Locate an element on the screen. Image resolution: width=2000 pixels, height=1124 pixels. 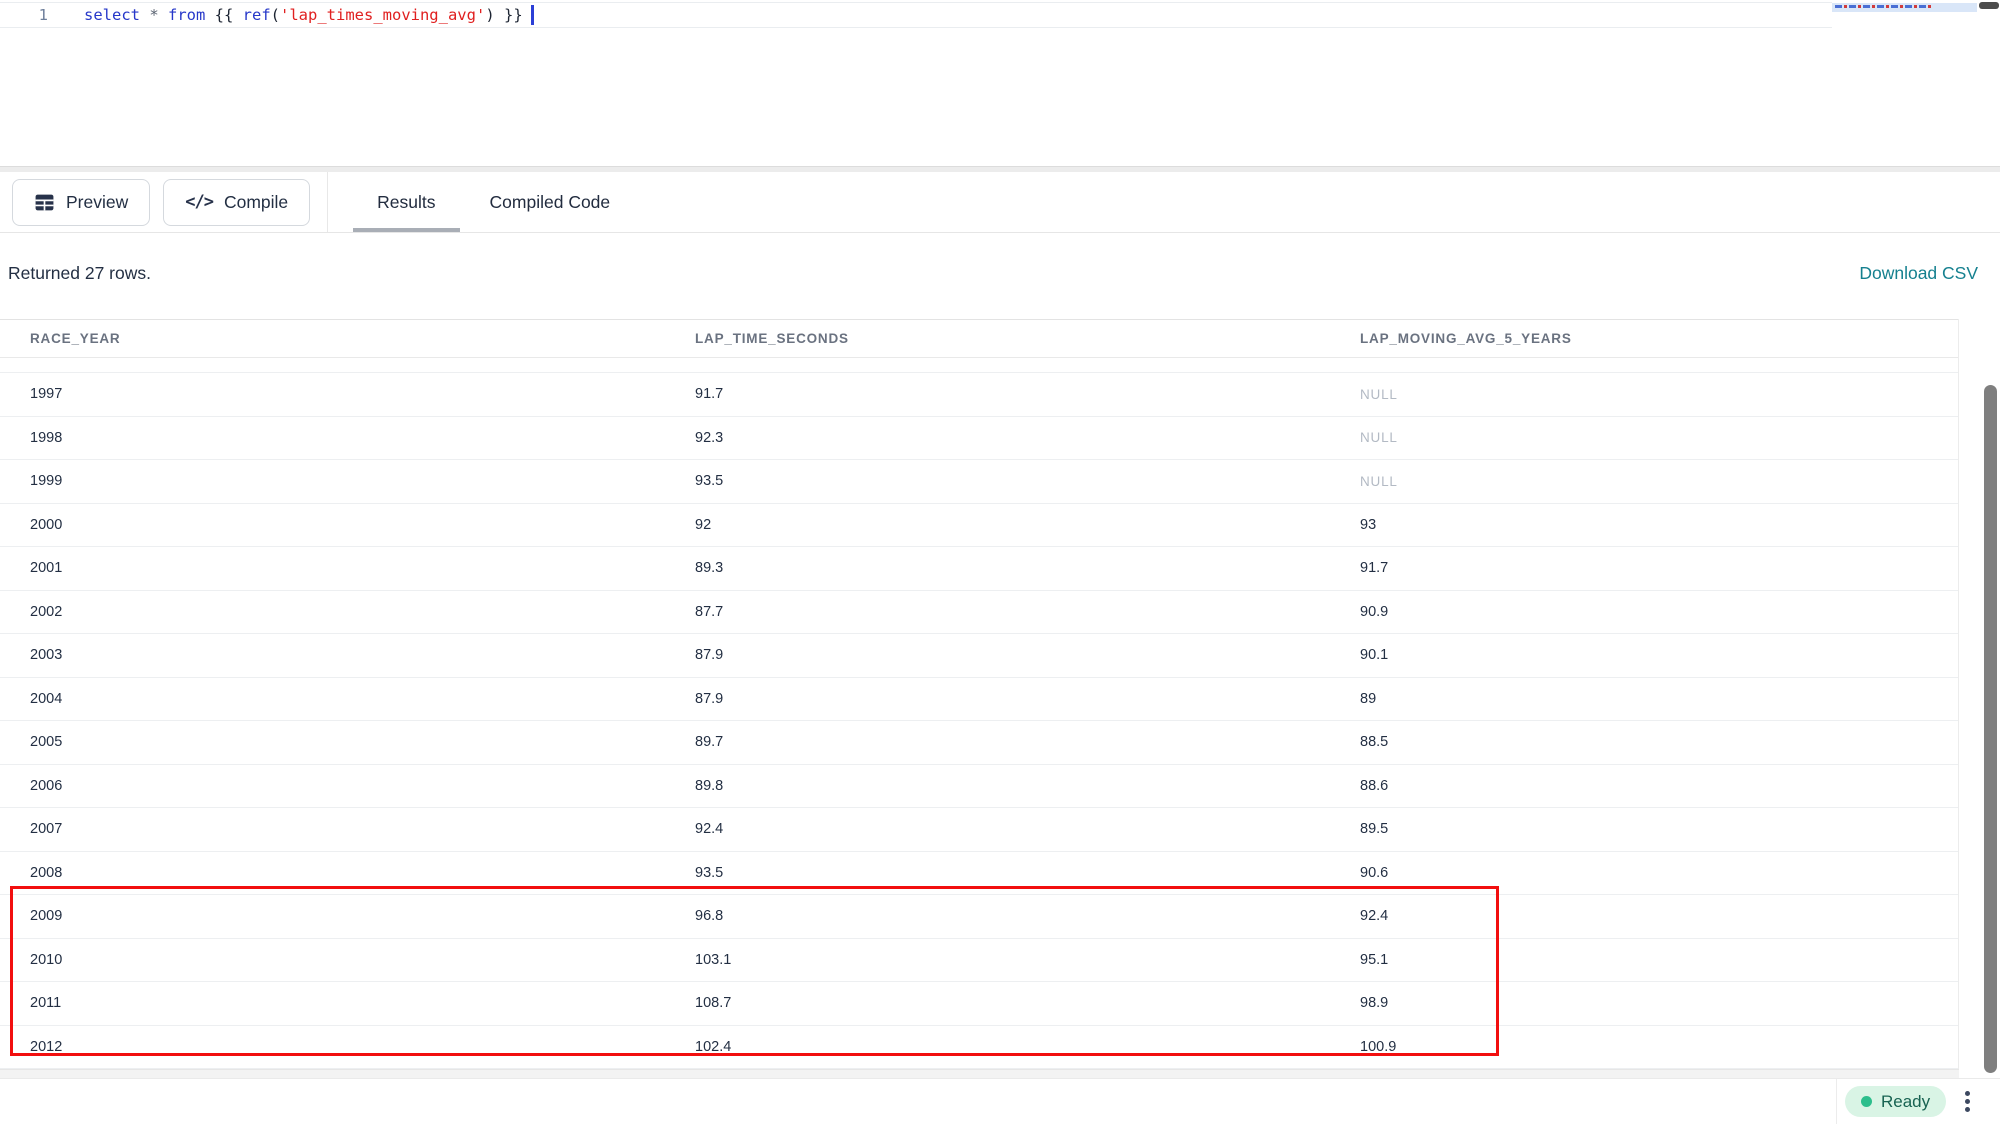
sql-keyword-from: from is located at coordinates (187, 15).